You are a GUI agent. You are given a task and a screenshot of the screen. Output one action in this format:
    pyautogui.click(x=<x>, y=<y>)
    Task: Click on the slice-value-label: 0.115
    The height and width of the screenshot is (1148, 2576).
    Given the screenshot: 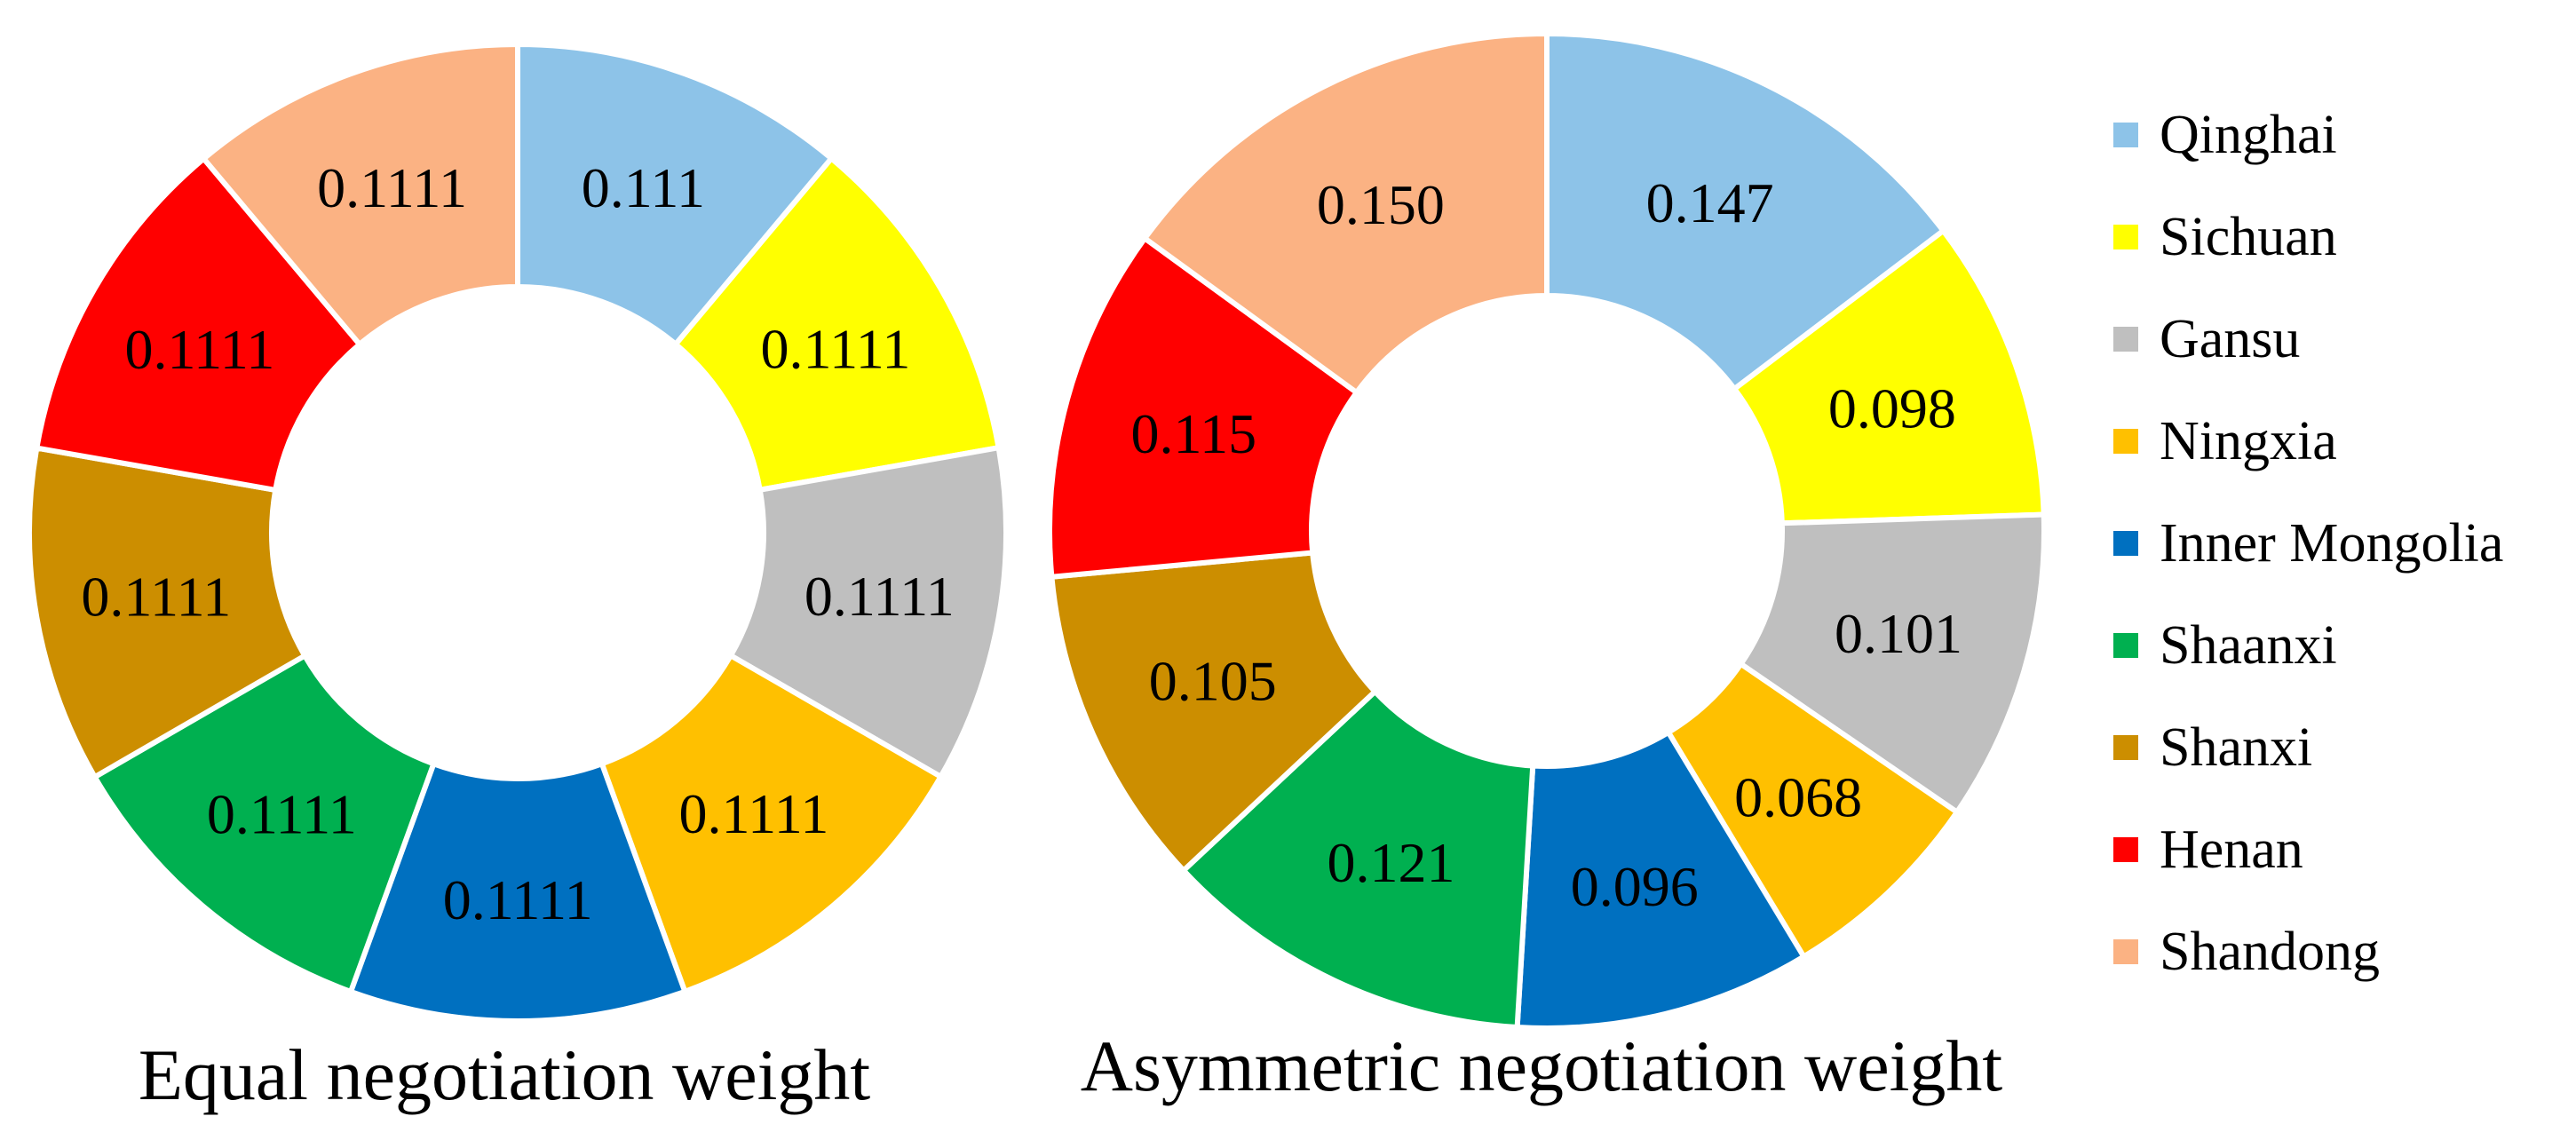 What is the action you would take?
    pyautogui.click(x=1193, y=433)
    